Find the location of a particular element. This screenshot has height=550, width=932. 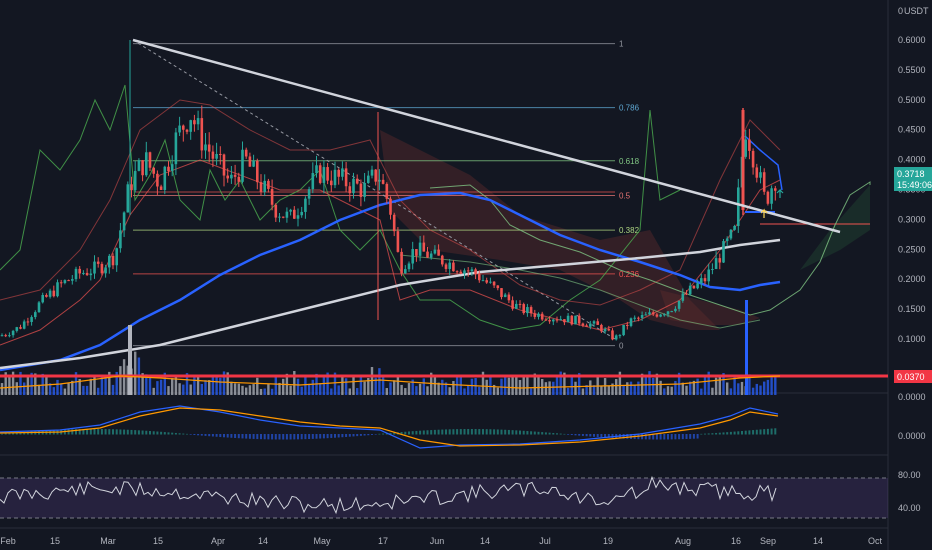

rsi-band is located at coordinates (444, 498).